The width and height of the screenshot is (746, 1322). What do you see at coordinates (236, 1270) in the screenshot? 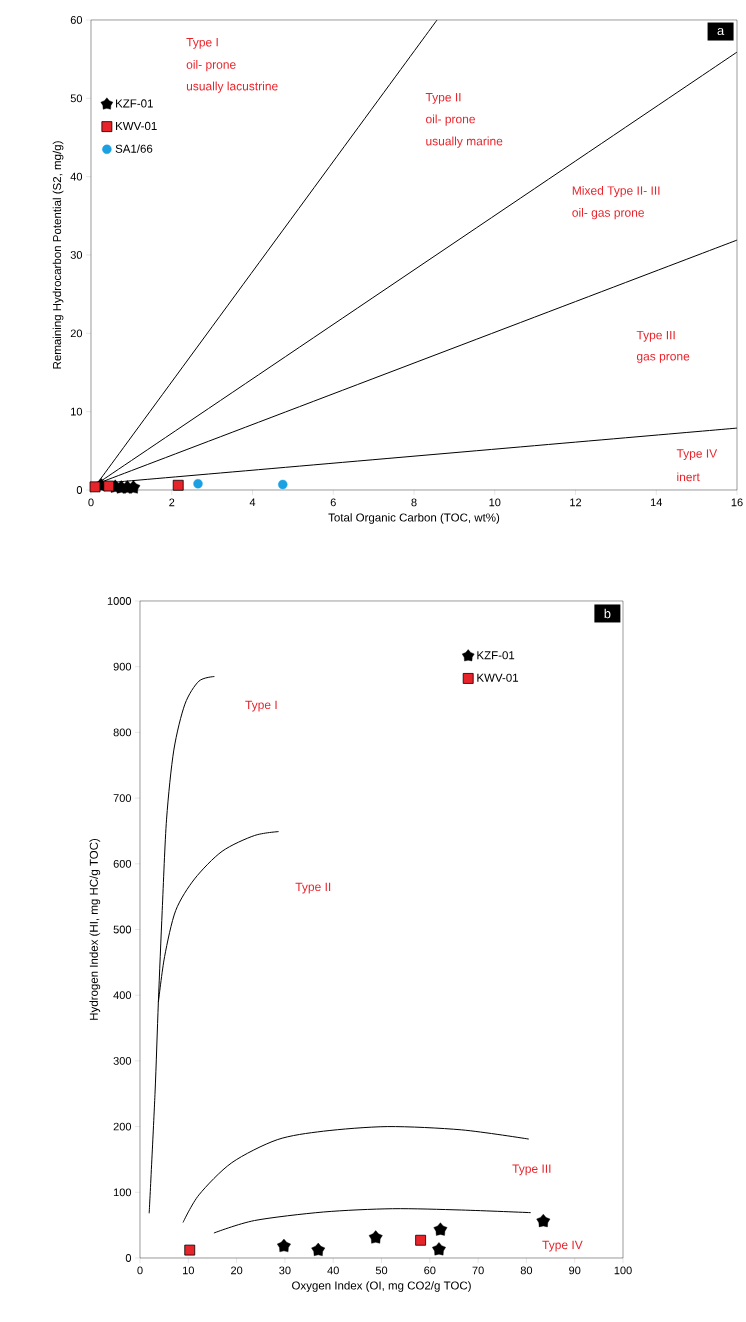
I see `x-tick-label: 20` at bounding box center [236, 1270].